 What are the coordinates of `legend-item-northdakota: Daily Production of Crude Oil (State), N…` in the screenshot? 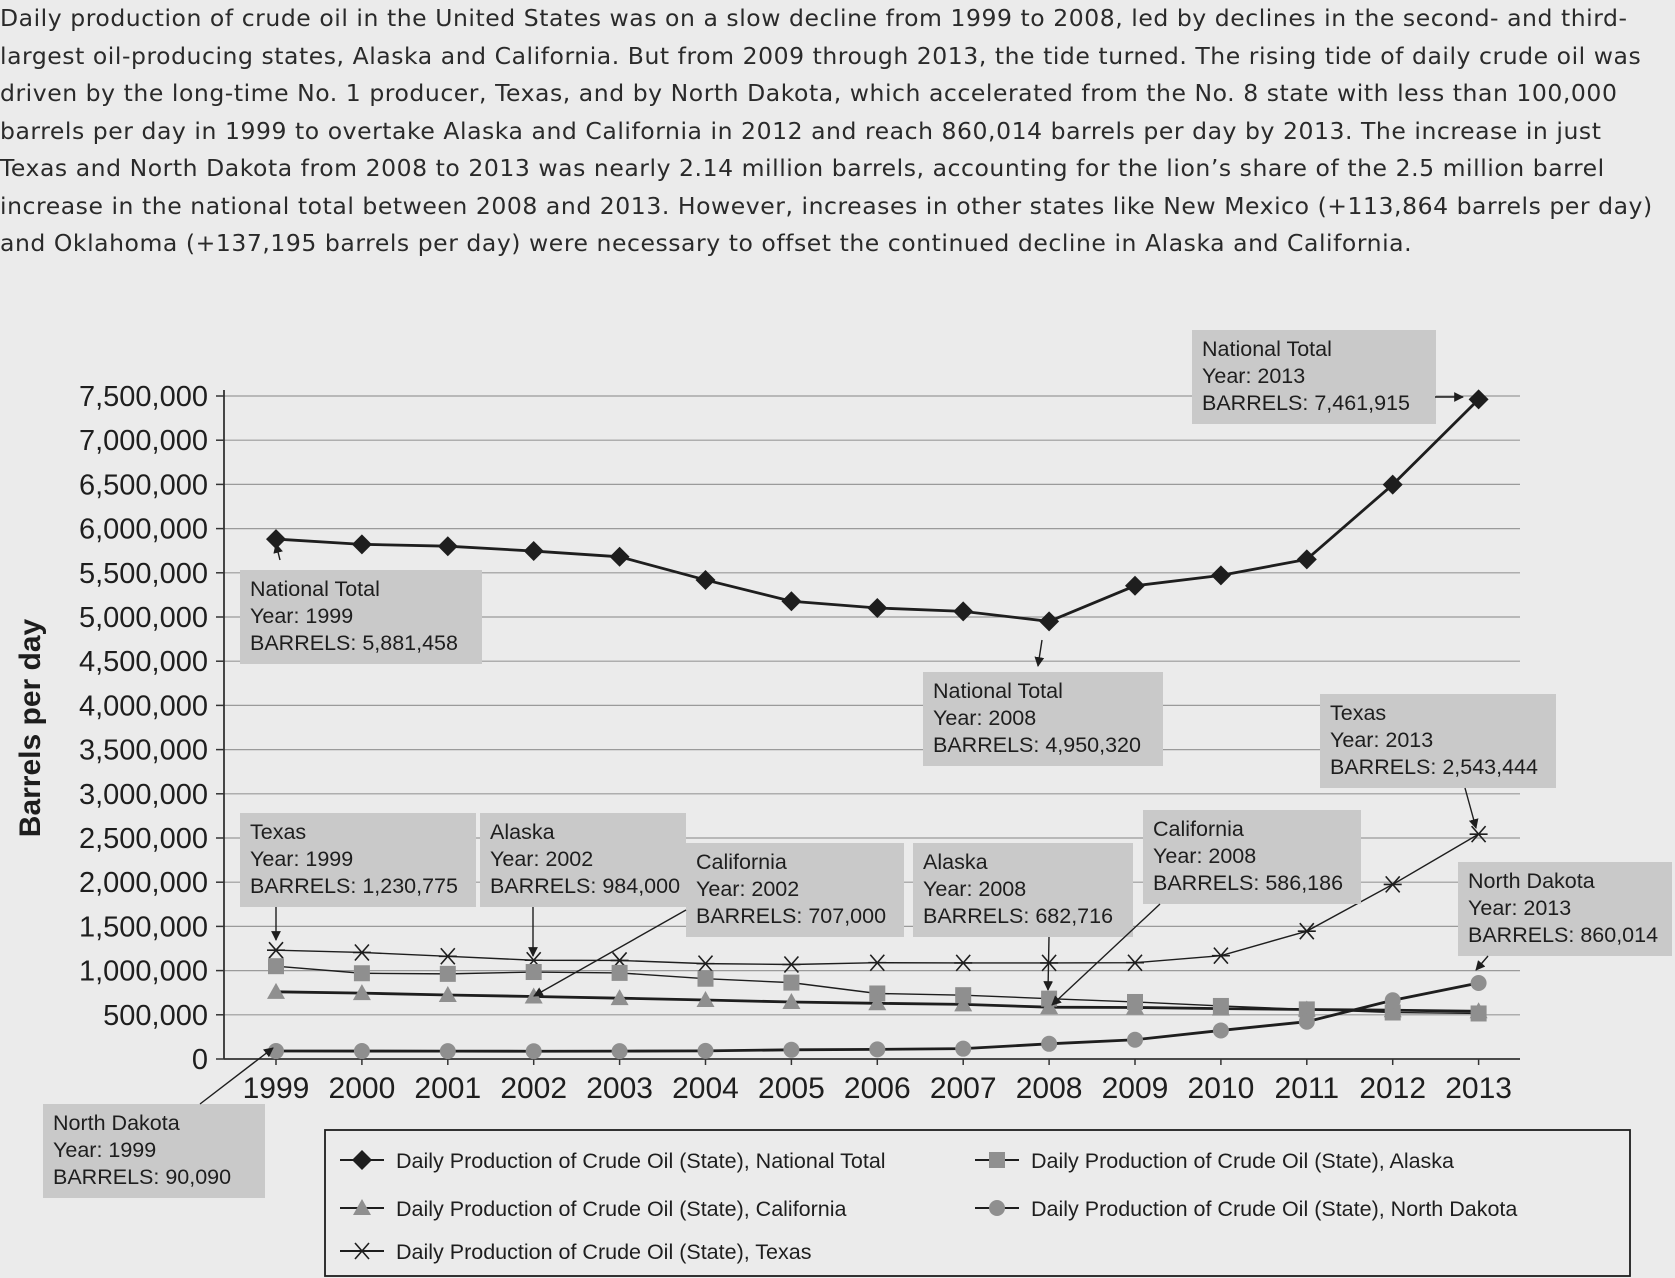 It's located at (1246, 1209).